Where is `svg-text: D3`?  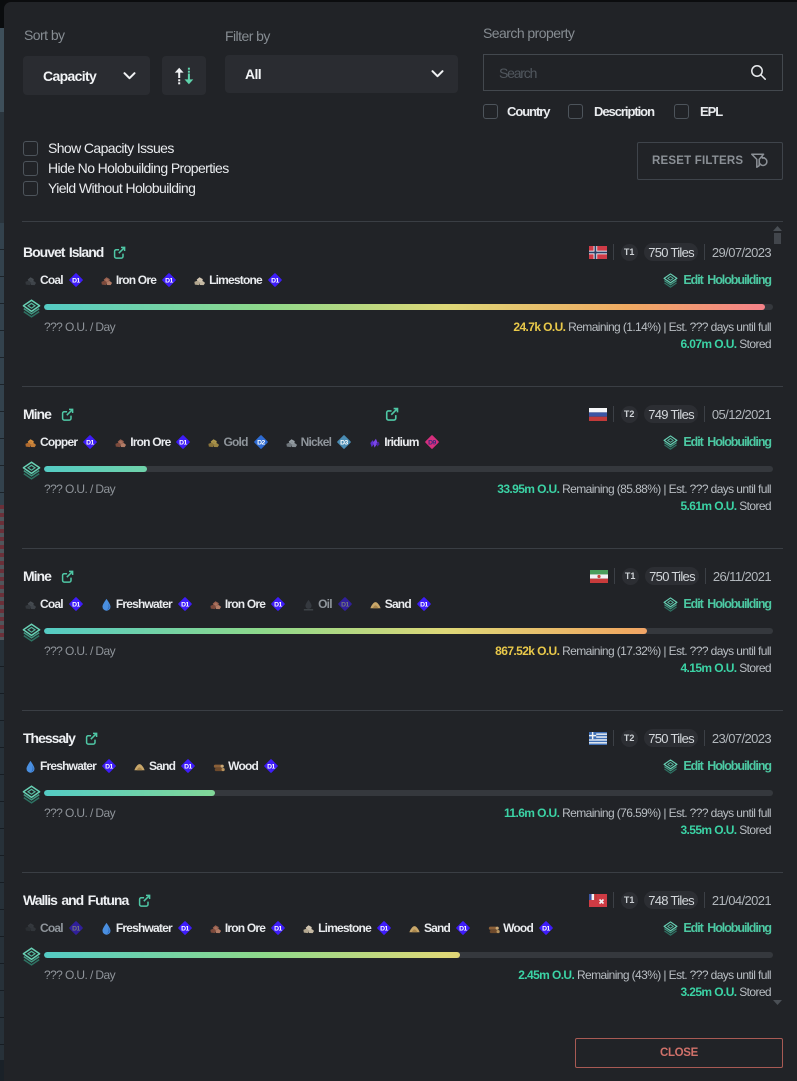 svg-text: D3 is located at coordinates (344, 442).